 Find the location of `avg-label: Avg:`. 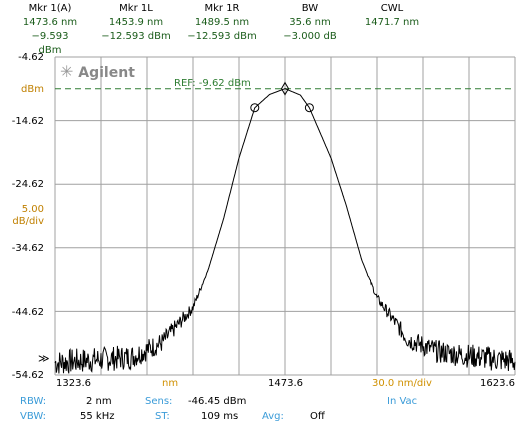

avg-label: Avg: is located at coordinates (273, 416).